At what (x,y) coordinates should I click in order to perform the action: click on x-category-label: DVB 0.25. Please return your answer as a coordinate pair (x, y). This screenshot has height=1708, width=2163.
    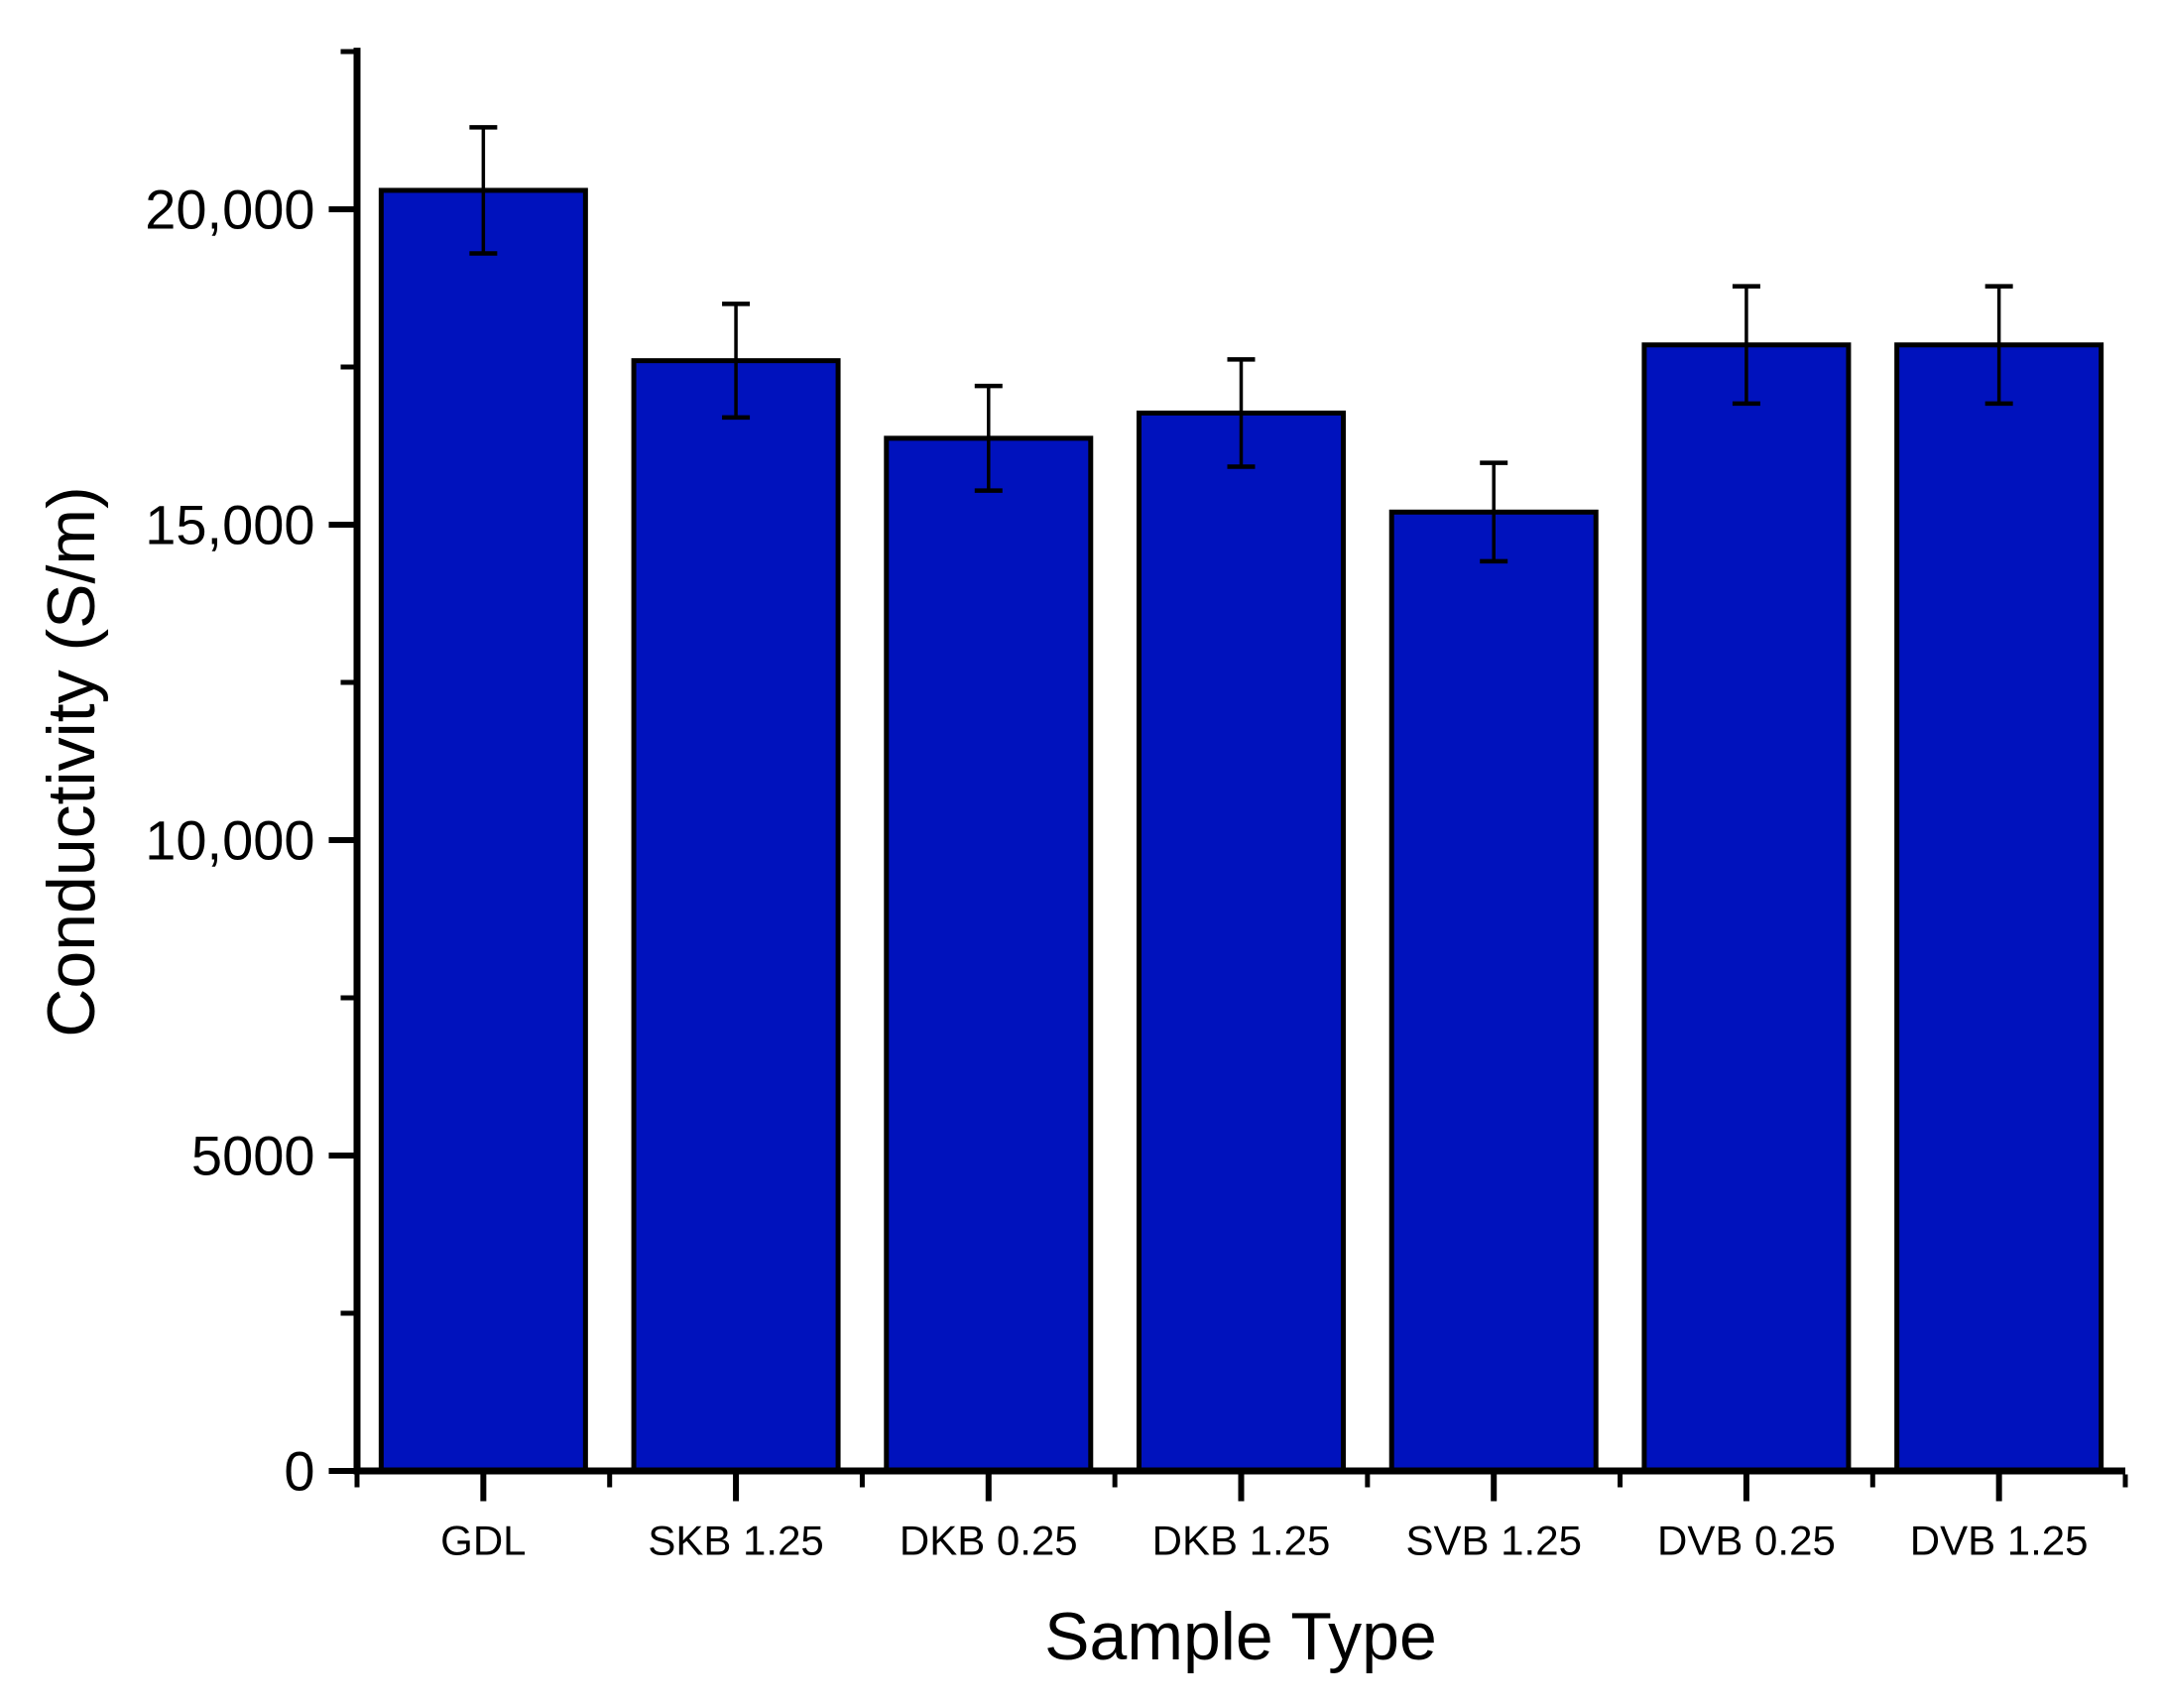
    Looking at the image, I should click on (1746, 1540).